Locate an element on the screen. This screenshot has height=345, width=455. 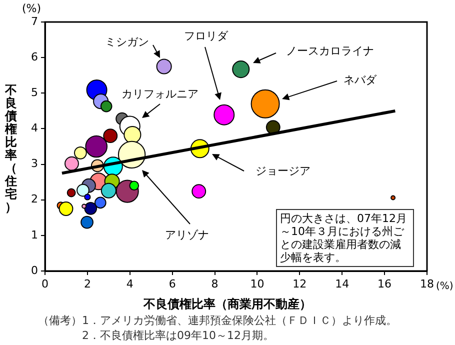
y-tick-label: 0 is located at coordinates (34, 270).